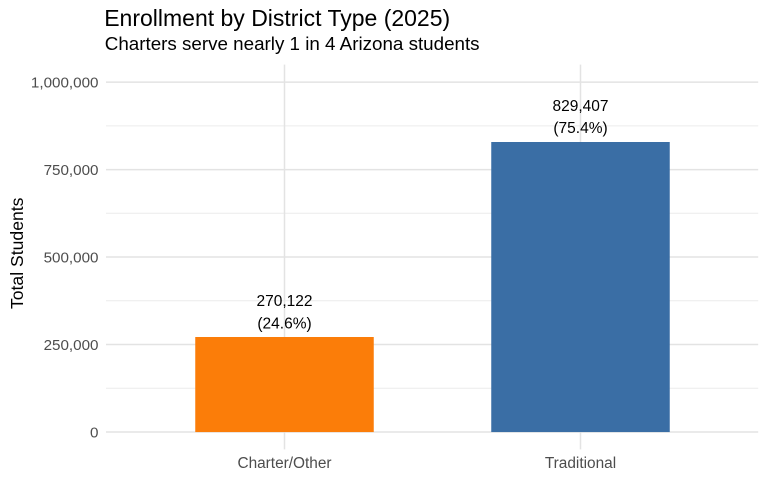 This screenshot has height=480, width=768. Describe the element at coordinates (71, 345) in the screenshot. I see `svg-text: 250,000` at that location.